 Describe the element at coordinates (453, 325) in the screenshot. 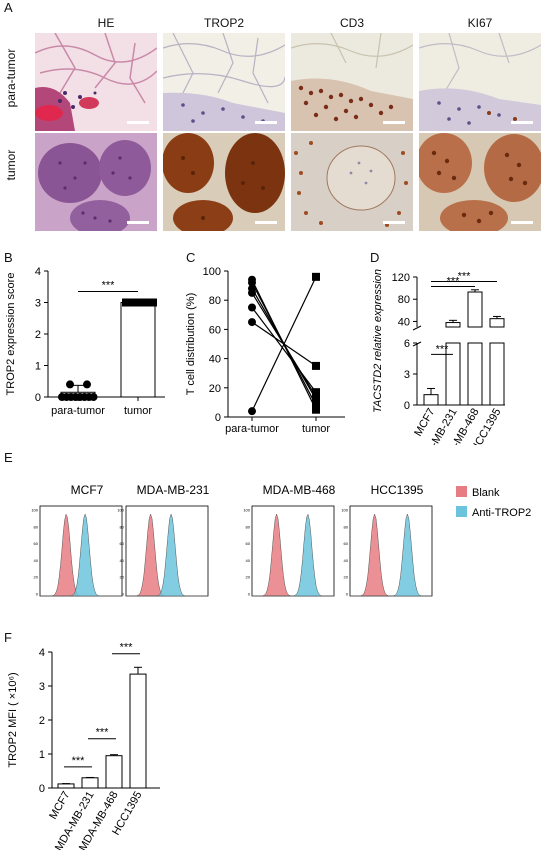

I see `bar-MDA-MB-231-upper` at that location.